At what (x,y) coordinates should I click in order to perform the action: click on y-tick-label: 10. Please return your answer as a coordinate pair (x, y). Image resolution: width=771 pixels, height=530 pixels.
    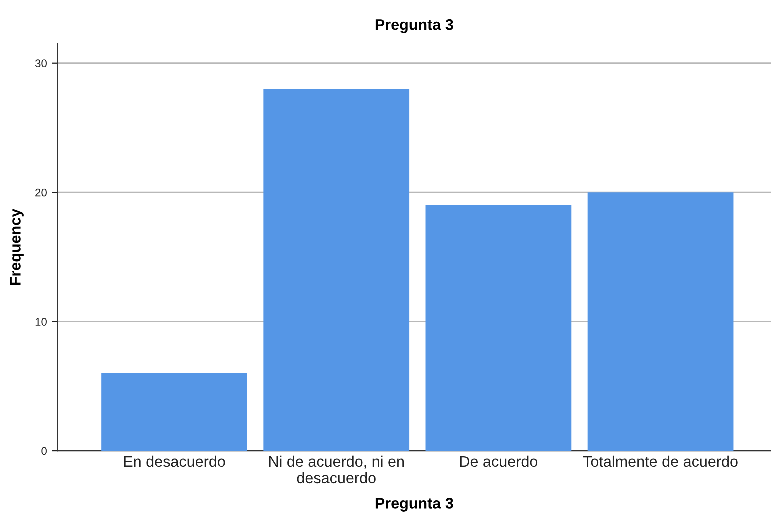
    Looking at the image, I should click on (41, 322).